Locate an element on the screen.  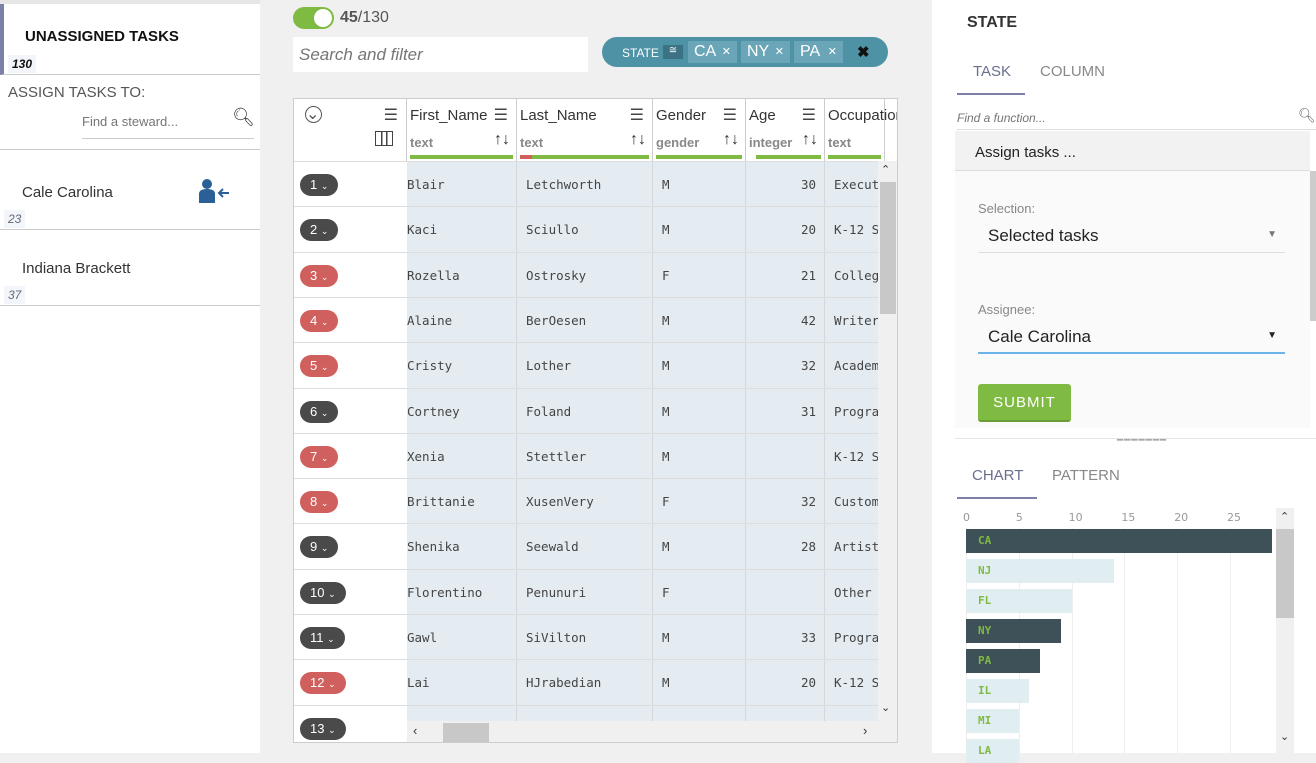
chart-scrollbar: ⌃ ⌄ is located at coordinates (1285, 630).